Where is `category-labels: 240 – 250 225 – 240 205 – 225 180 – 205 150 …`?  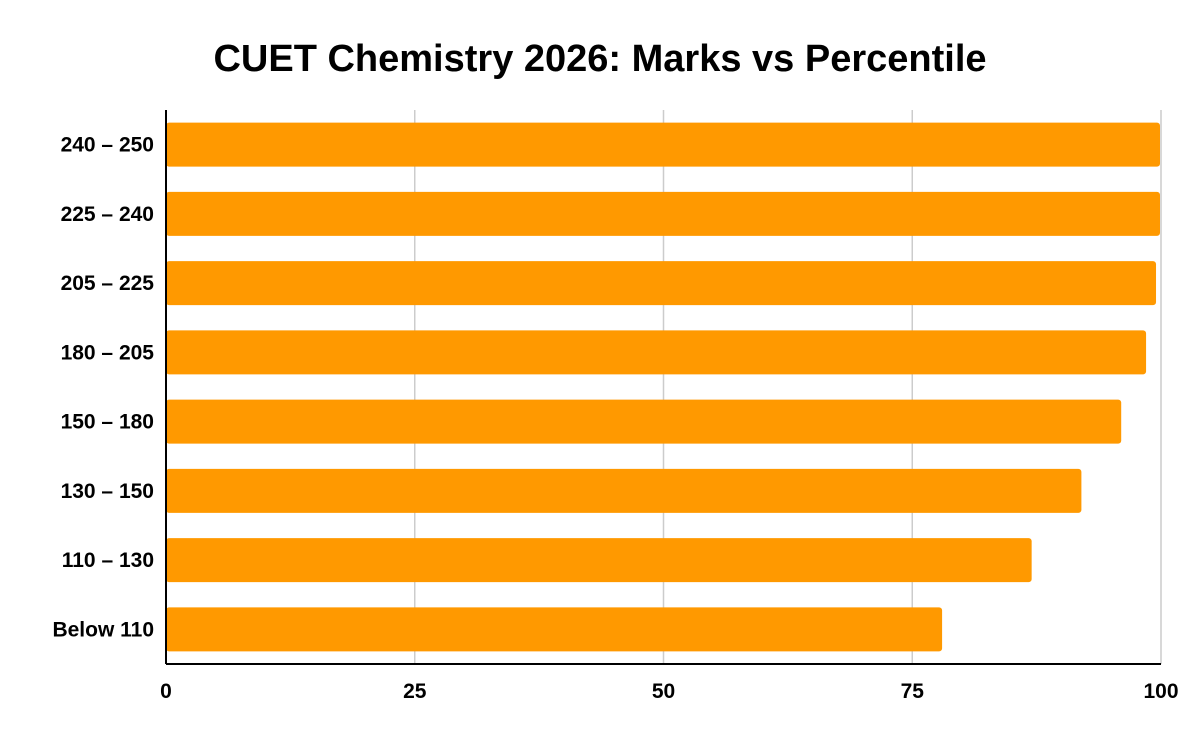
category-labels: 240 – 250 225 – 240 205 – 225 180 – 205 150 … is located at coordinates (103, 388).